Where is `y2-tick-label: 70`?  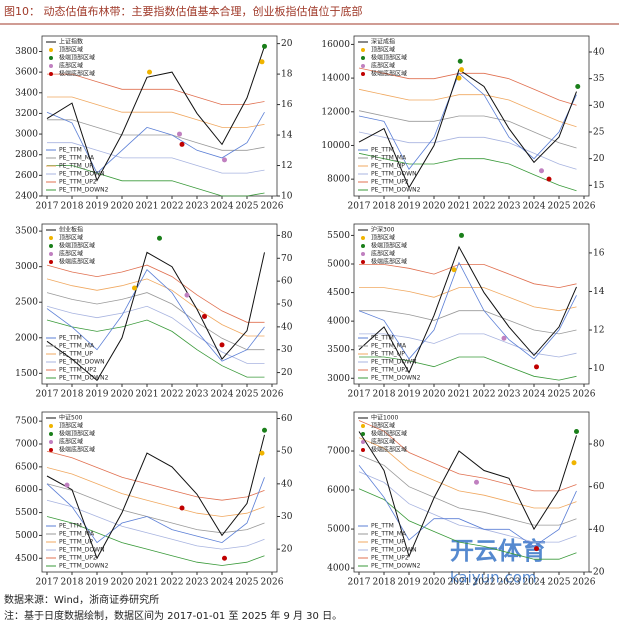 y2-tick-label: 70 is located at coordinates (287, 259).